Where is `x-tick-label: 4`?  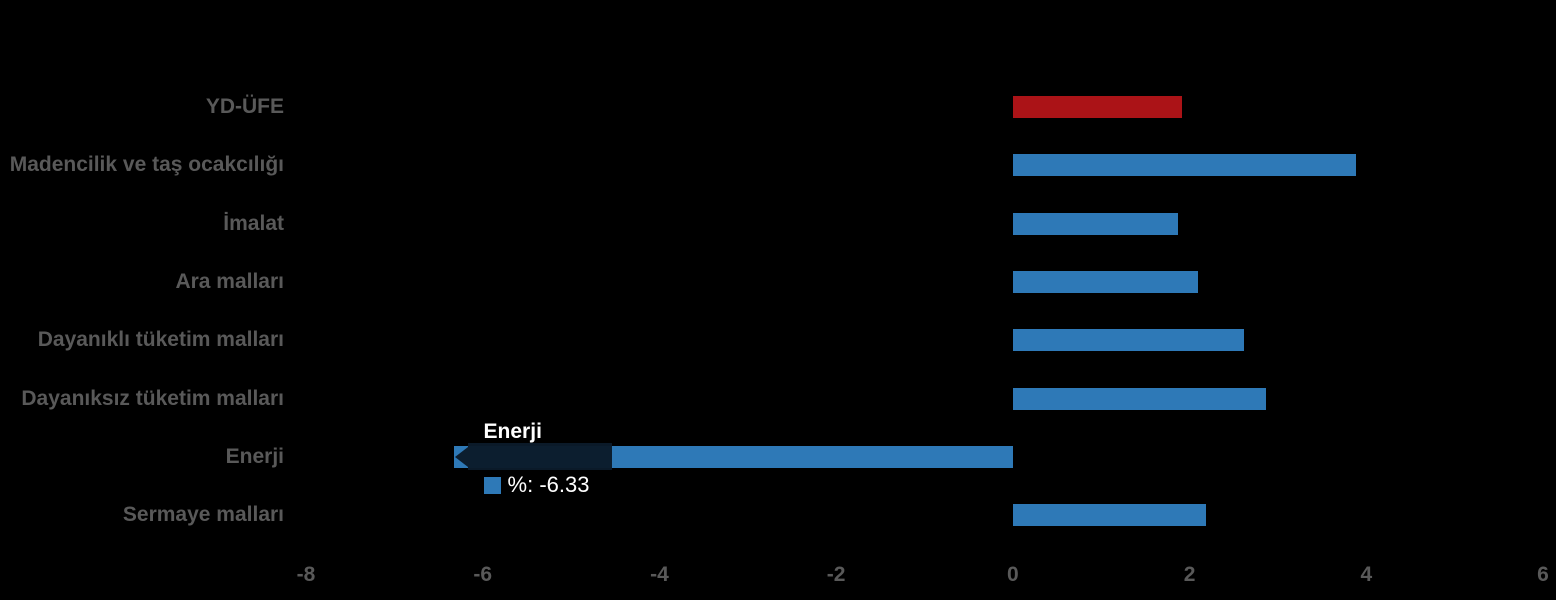
x-tick-label: 4 is located at coordinates (1366, 574).